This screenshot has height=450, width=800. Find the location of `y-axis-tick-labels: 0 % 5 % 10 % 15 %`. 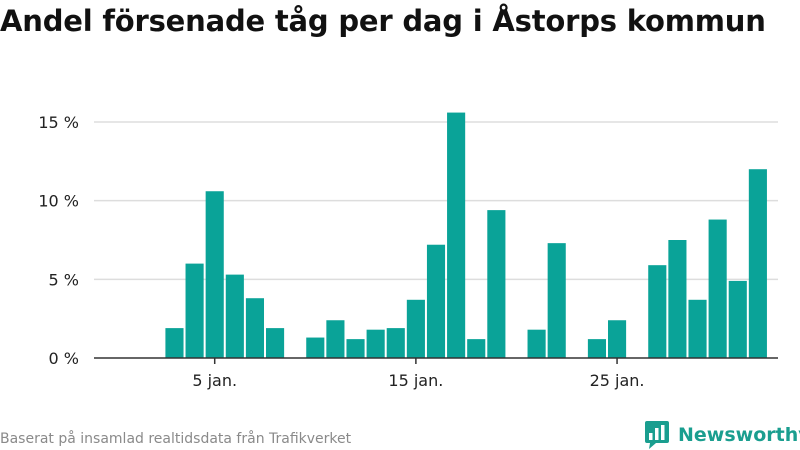

y-axis-tick-labels: 0 % 5 % 10 % 15 % is located at coordinates (58, 240).